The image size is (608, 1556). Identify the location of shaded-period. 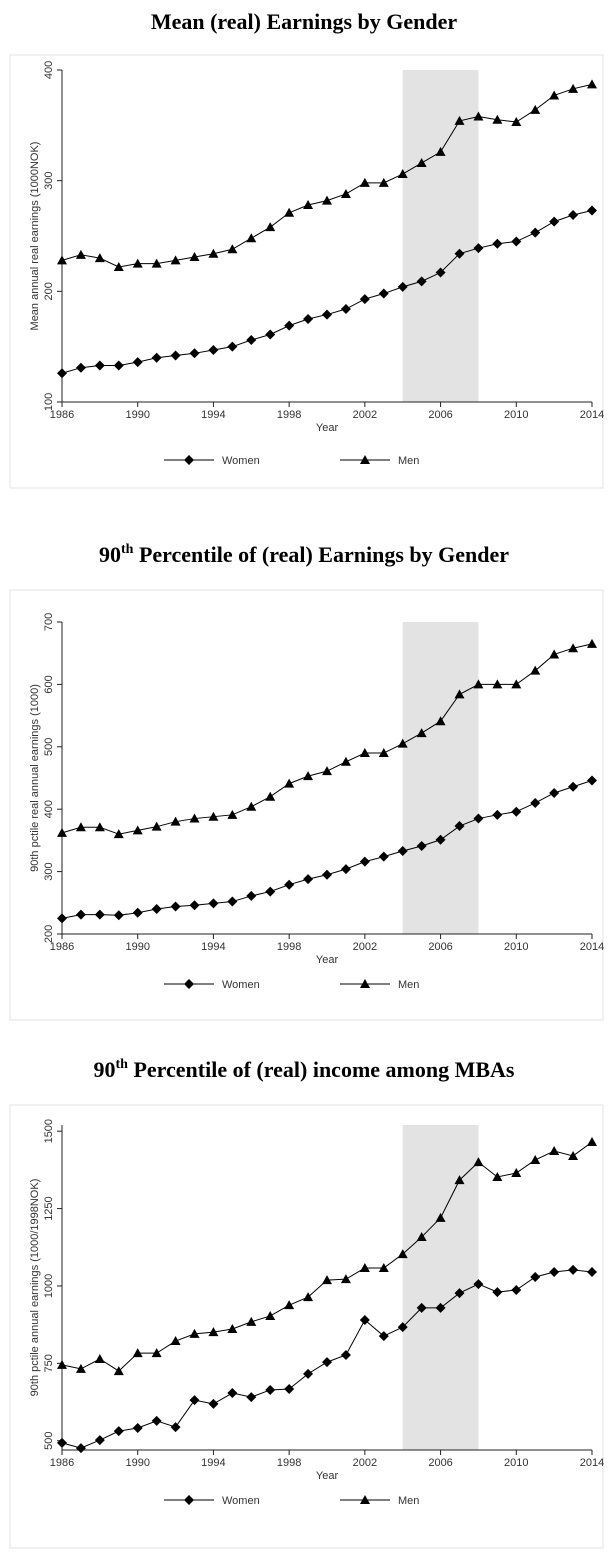
(440, 778).